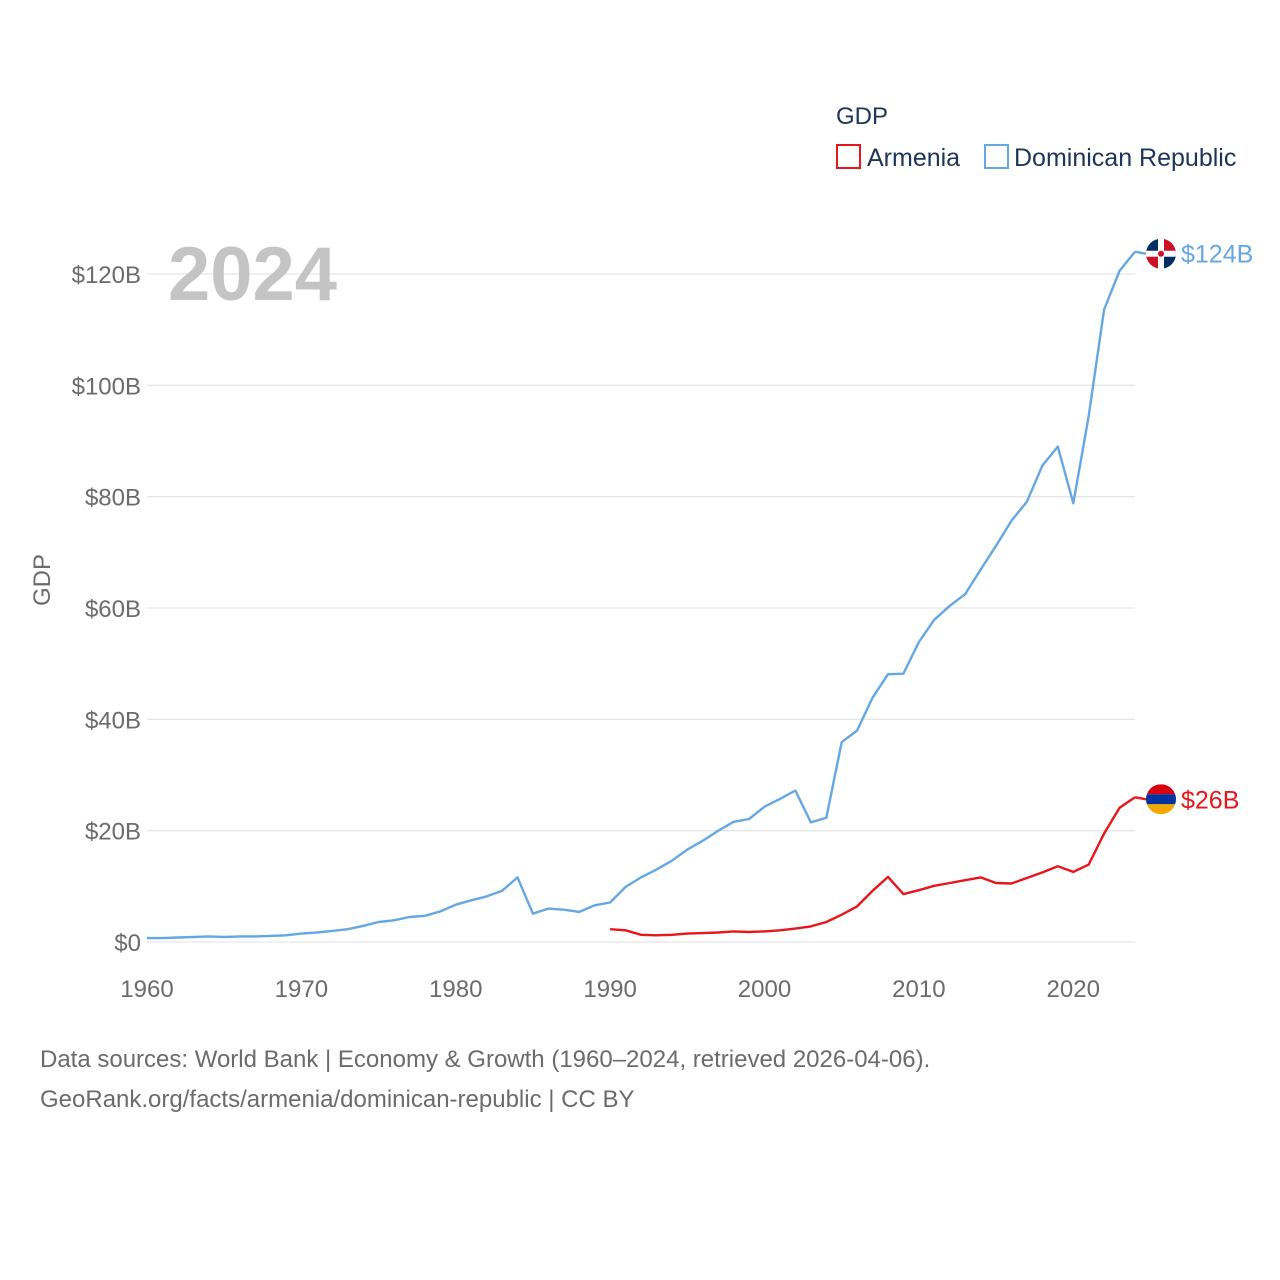 The width and height of the screenshot is (1280, 1280). Describe the element at coordinates (1193, 526) in the screenshot. I see `series-end-labels: $26B $124B` at that location.